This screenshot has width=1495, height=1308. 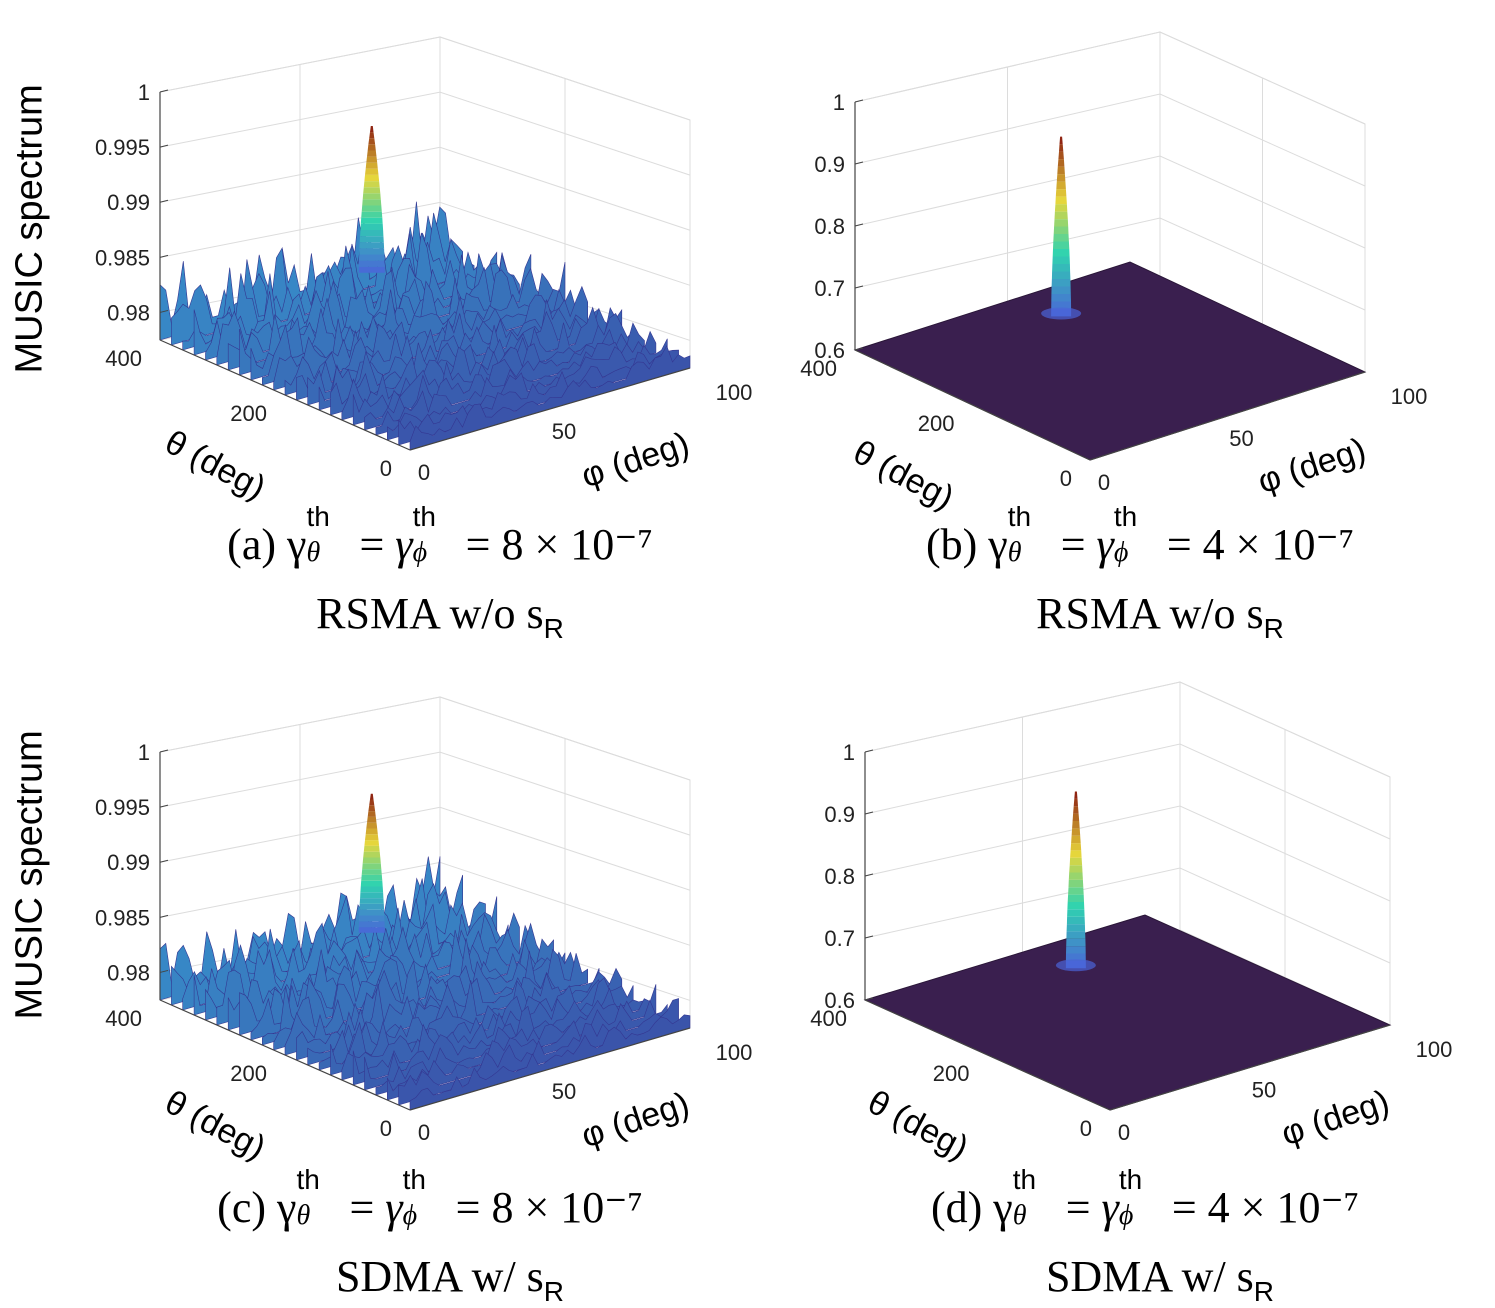 What do you see at coordinates (564, 431) in the screenshot?
I see `phi-tick-label: 50` at bounding box center [564, 431].